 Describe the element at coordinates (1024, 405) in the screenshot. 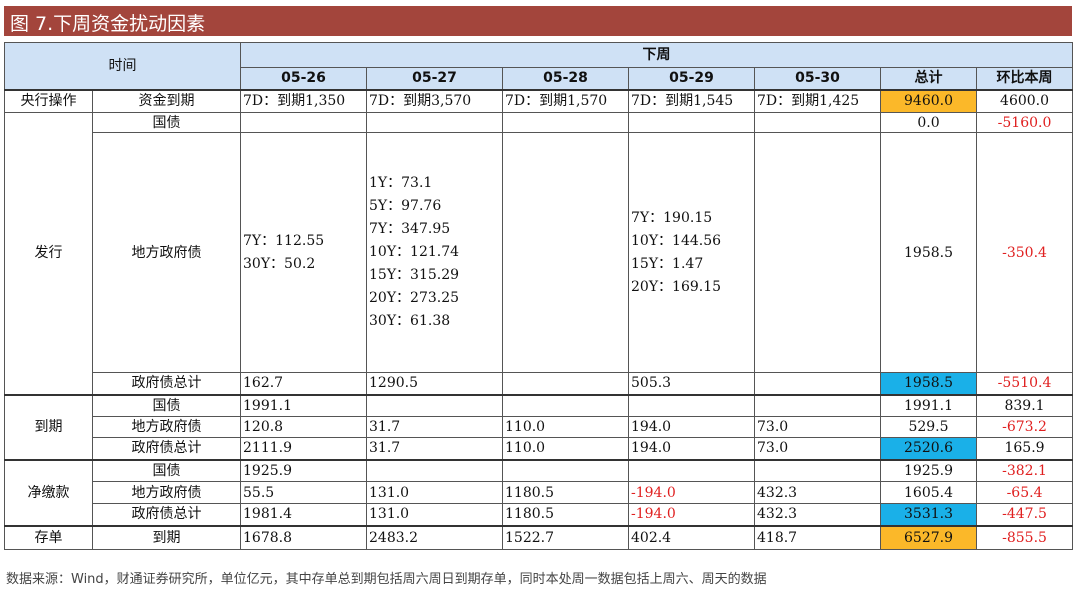

I see `wow-cell: 839.1` at that location.